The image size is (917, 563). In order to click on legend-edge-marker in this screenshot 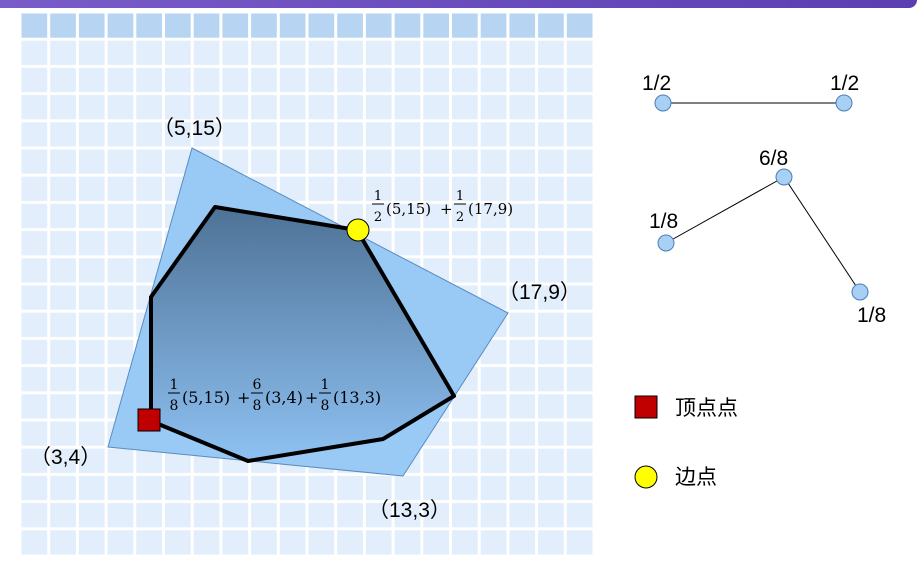, I will do `click(646, 477)`.